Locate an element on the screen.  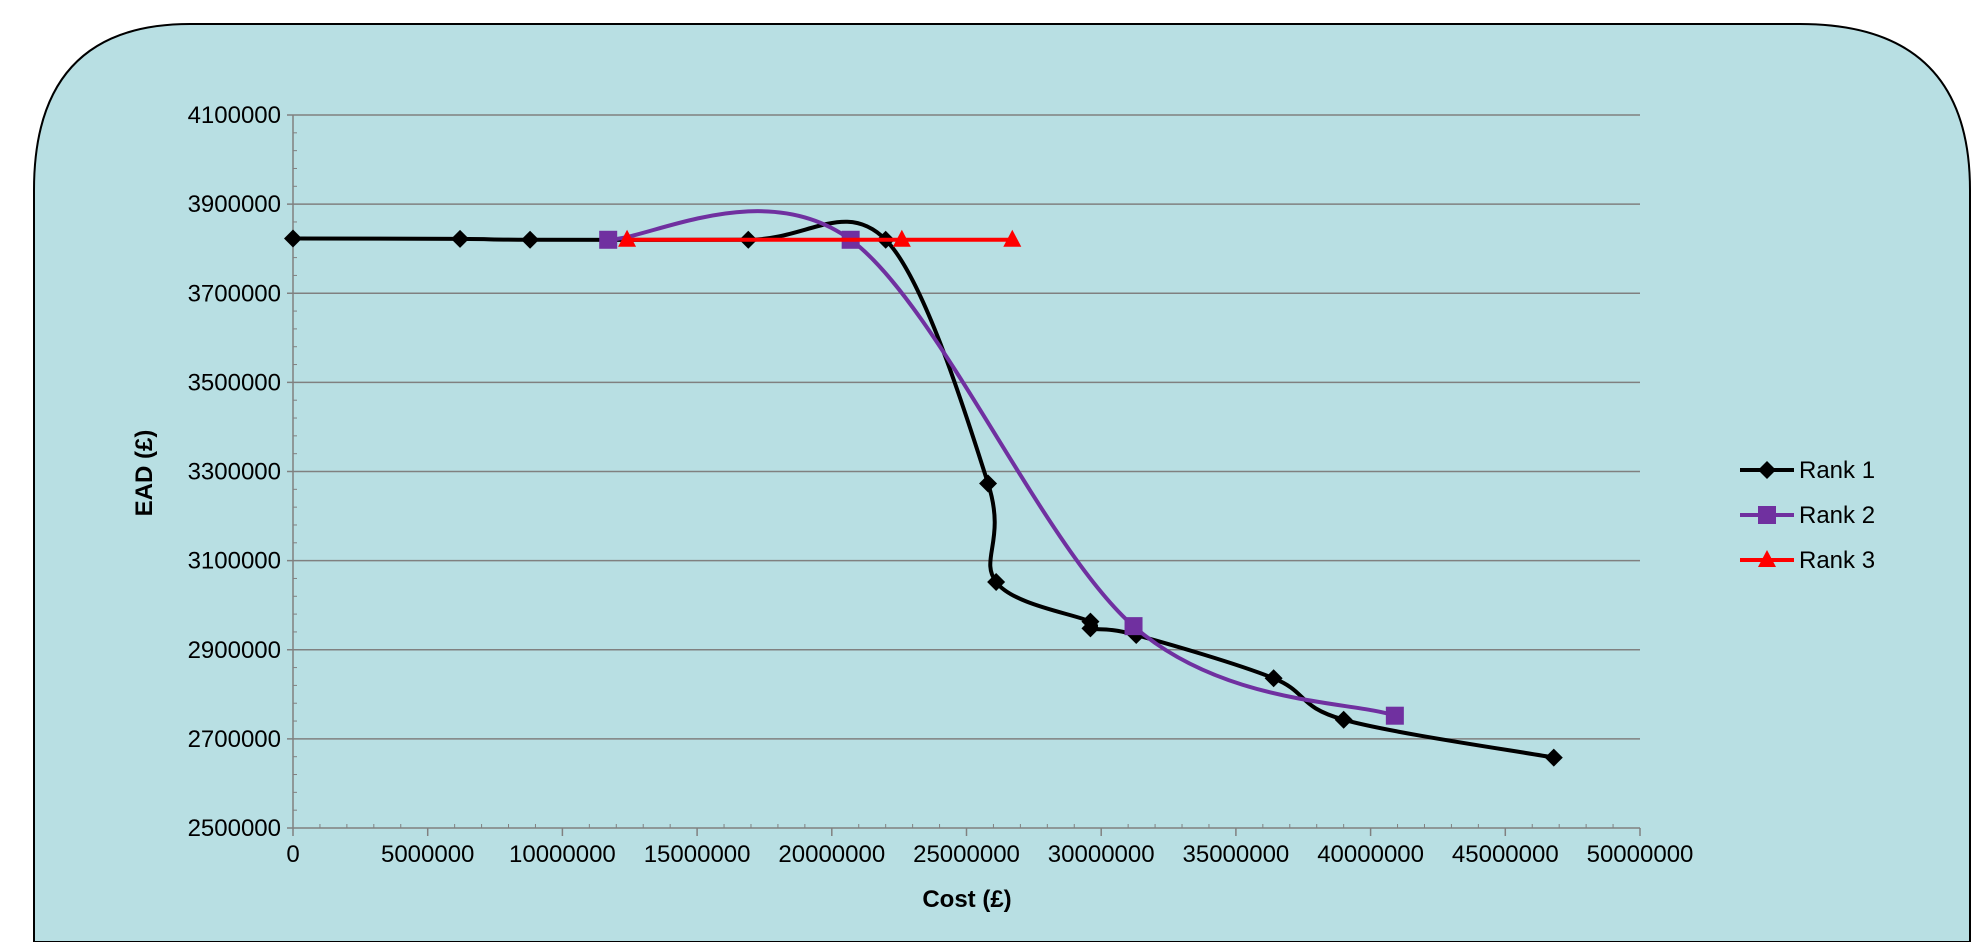
x-tick-label: 20000000 is located at coordinates (831, 854).